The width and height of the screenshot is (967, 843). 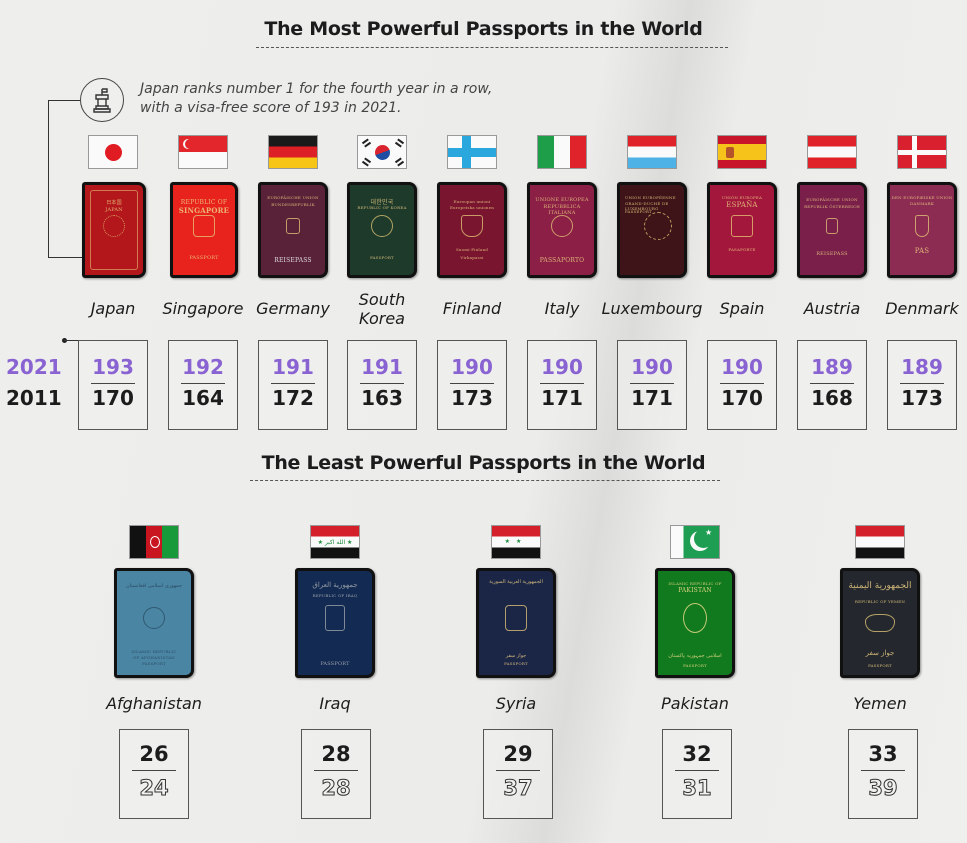 I want to click on score-box: 26 24, so click(x=154, y=774).